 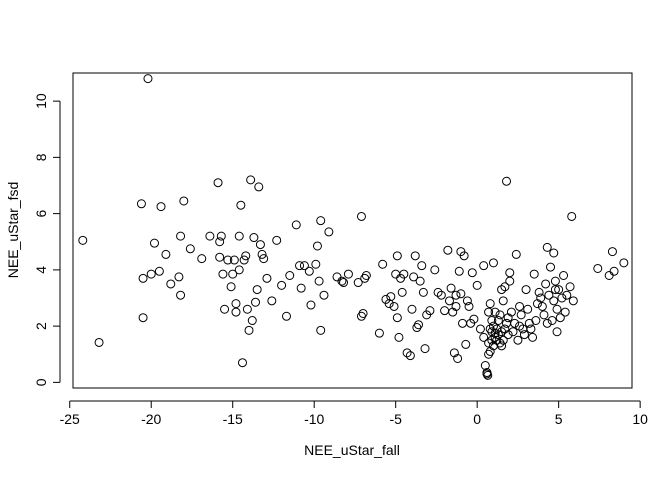 I want to click on y-axis-title: NEE_uStar_fsd, so click(x=13, y=230).